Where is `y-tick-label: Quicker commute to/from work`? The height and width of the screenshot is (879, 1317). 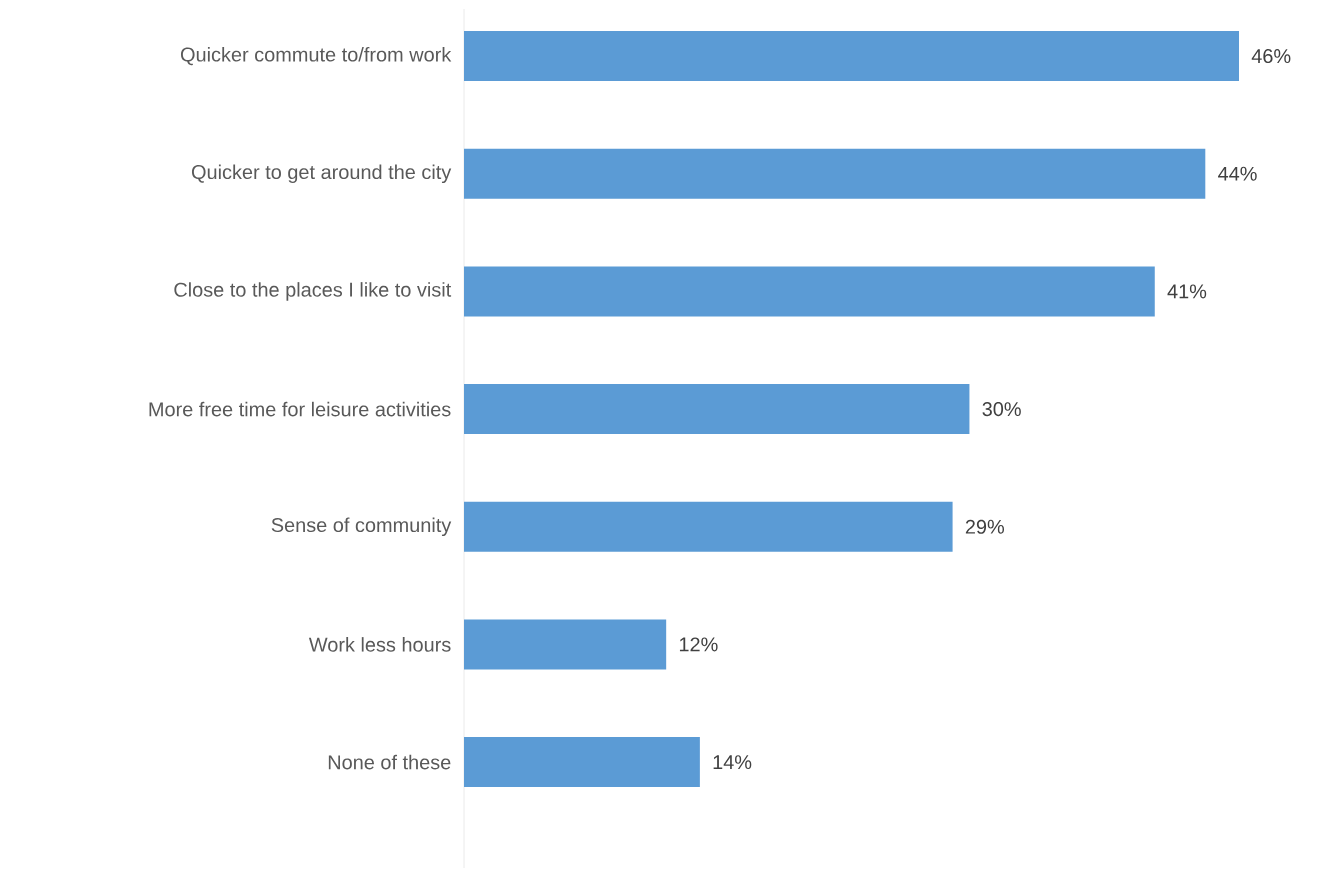
y-tick-label: Quicker commute to/from work is located at coordinates (316, 56).